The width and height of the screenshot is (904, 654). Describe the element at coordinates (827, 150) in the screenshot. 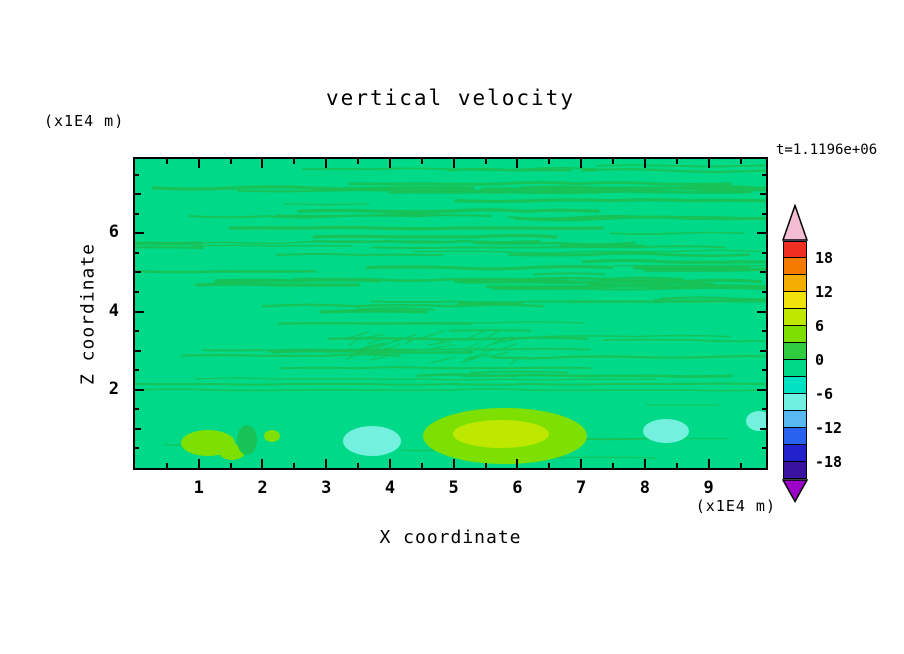

I see `time-annotation: t=1.1196e+06` at that location.